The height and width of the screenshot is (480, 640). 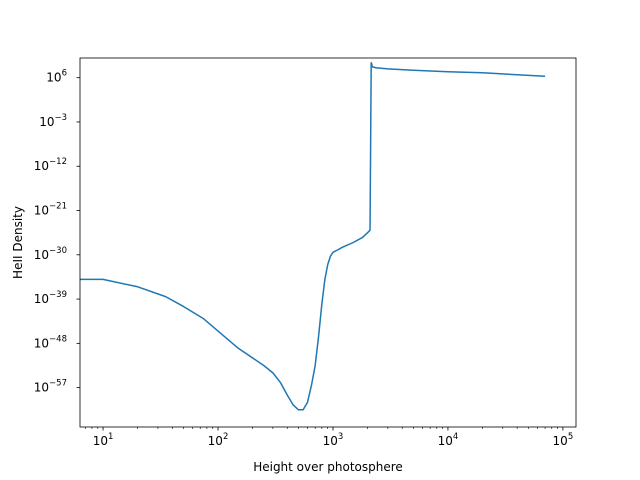 I want to click on y-tick-label: 10⁻⁴⁸, so click(x=50, y=342).